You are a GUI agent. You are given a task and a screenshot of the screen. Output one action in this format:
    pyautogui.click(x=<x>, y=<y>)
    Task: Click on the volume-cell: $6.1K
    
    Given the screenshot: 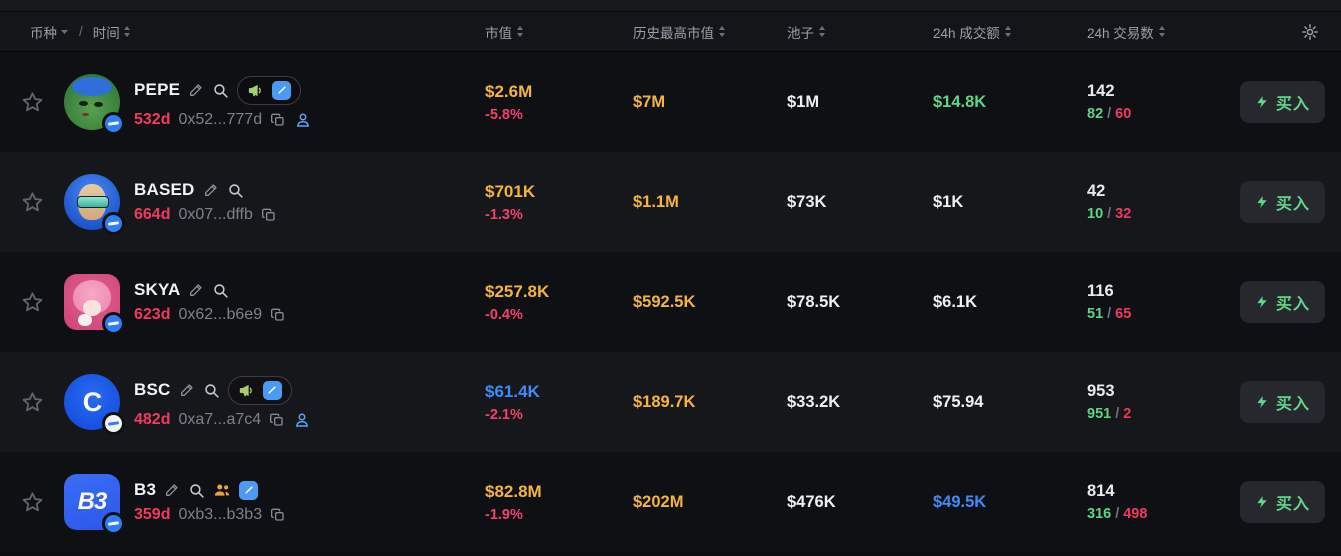 What is the action you would take?
    pyautogui.click(x=1005, y=302)
    